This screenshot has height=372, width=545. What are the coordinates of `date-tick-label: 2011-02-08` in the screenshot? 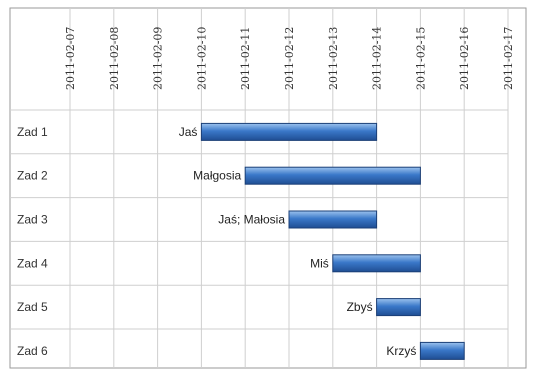 It's located at (114, 58).